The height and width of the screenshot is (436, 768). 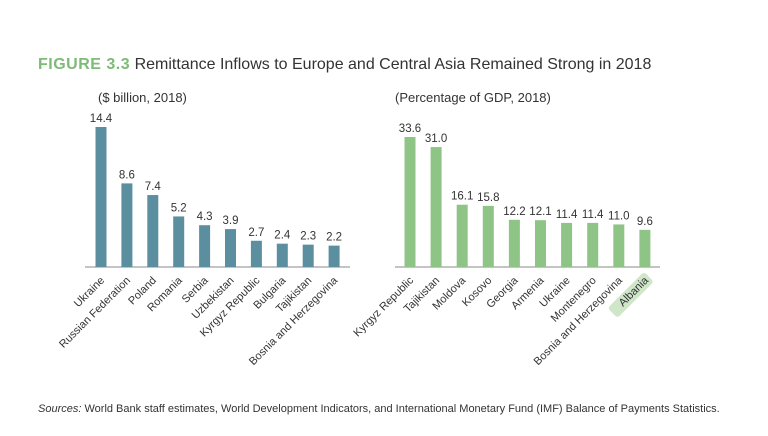 I want to click on right-value-label-georgia: 12.2, so click(x=514, y=212).